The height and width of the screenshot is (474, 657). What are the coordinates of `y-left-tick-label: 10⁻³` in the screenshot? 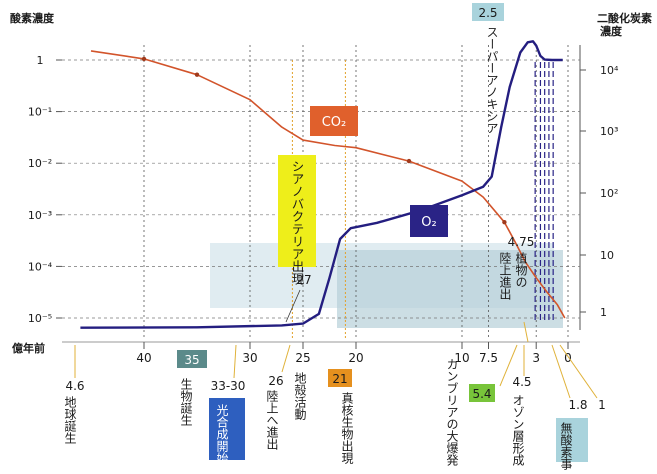 It's located at (40, 215).